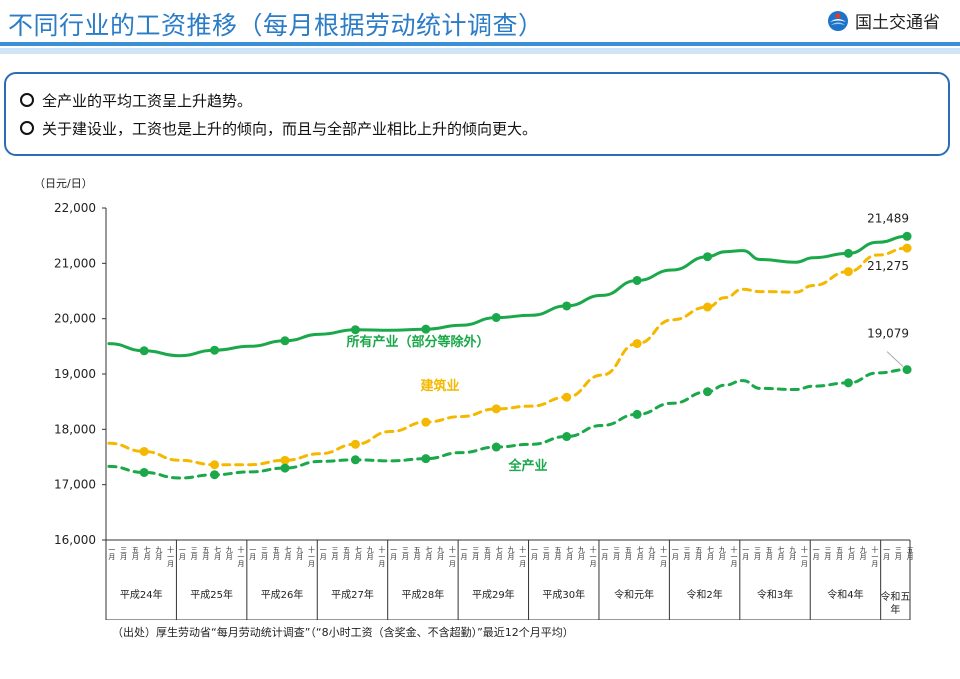  Describe the element at coordinates (634, 594) in the screenshot. I see `x-year-label: 令和元年` at that location.